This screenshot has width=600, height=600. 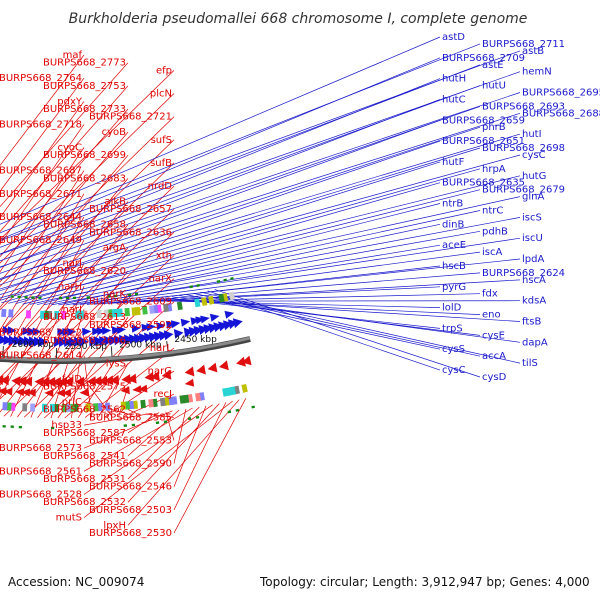 What do you see at coordinates (483, 141) in the screenshot?
I see `right-gene-label: BURPS668_2651` at bounding box center [483, 141].